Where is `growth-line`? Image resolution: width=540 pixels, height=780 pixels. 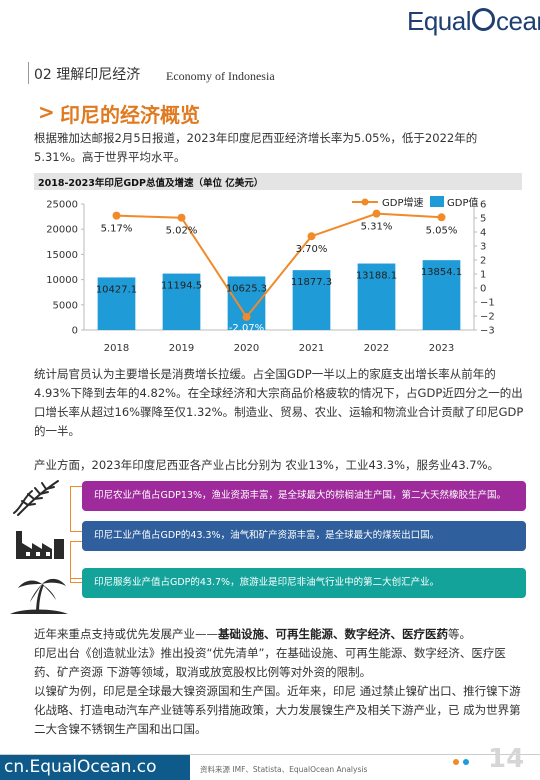
growth-line is located at coordinates (279, 265).